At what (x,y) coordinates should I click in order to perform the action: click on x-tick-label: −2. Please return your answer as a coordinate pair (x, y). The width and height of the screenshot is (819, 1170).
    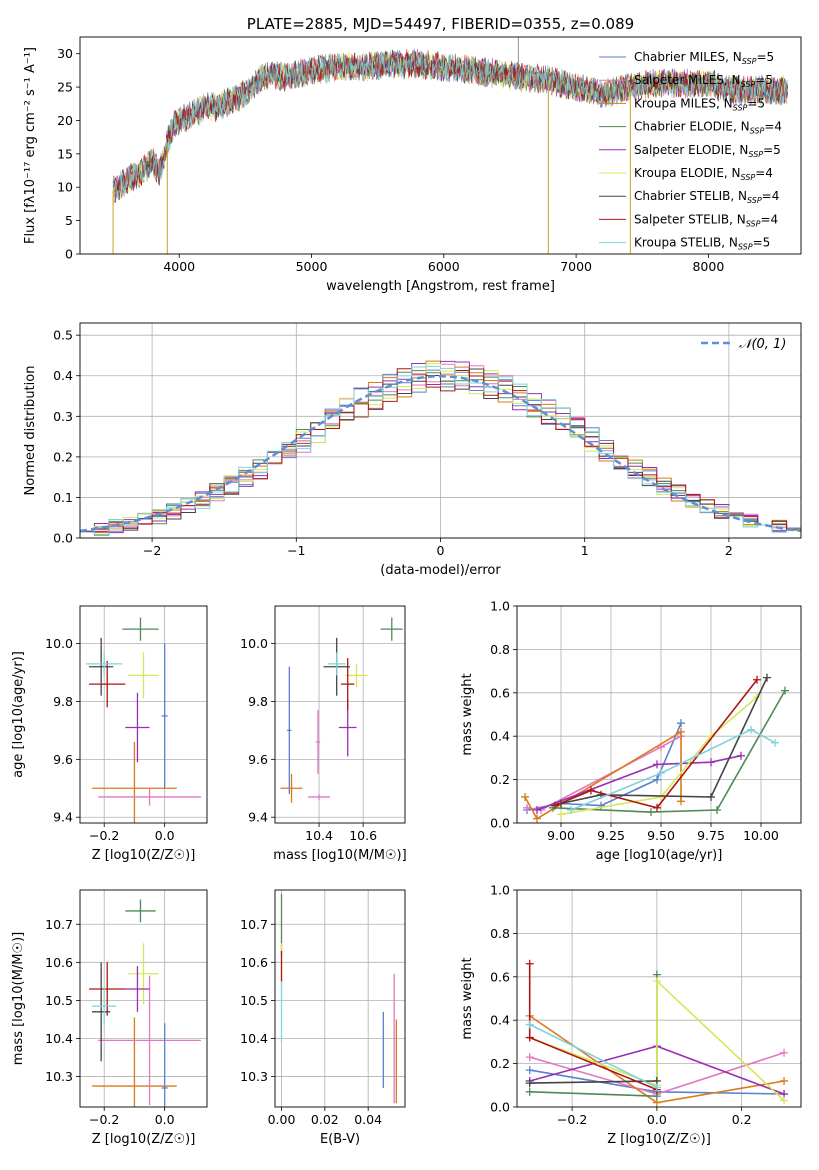
    Looking at the image, I should click on (152, 550).